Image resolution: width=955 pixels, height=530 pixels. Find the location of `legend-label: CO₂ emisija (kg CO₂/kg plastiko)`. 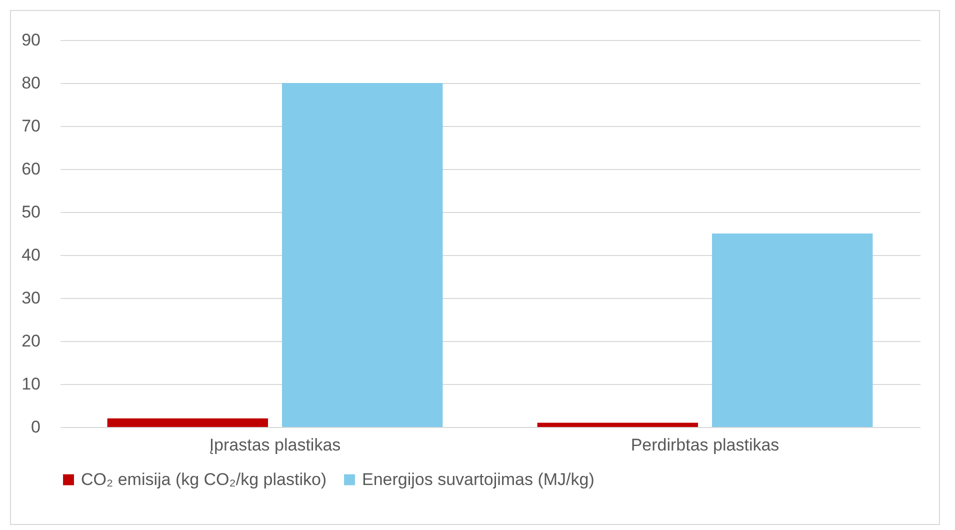

legend-label: CO₂ emisija (kg CO₂/kg plastiko) is located at coordinates (204, 479).